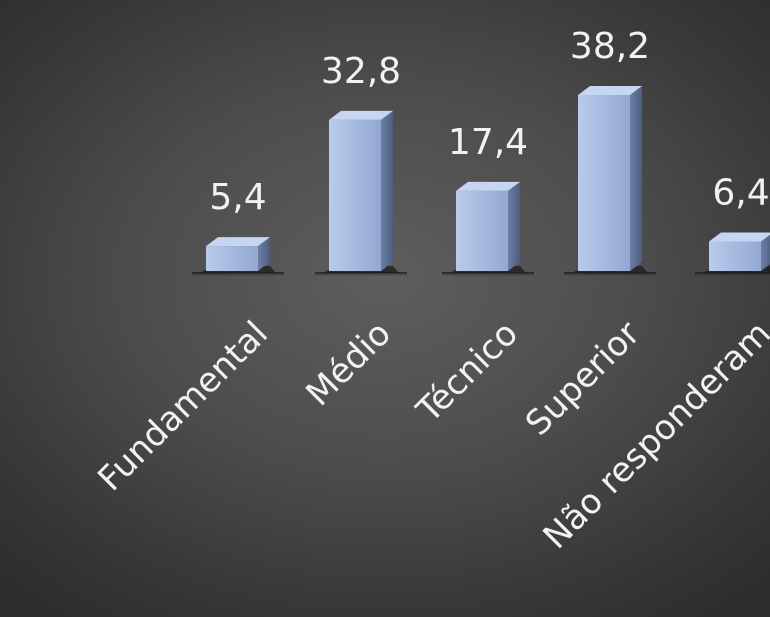 Image resolution: width=770 pixels, height=617 pixels. Describe the element at coordinates (238, 242) in the screenshot. I see `bar-top-fundamental` at that location.